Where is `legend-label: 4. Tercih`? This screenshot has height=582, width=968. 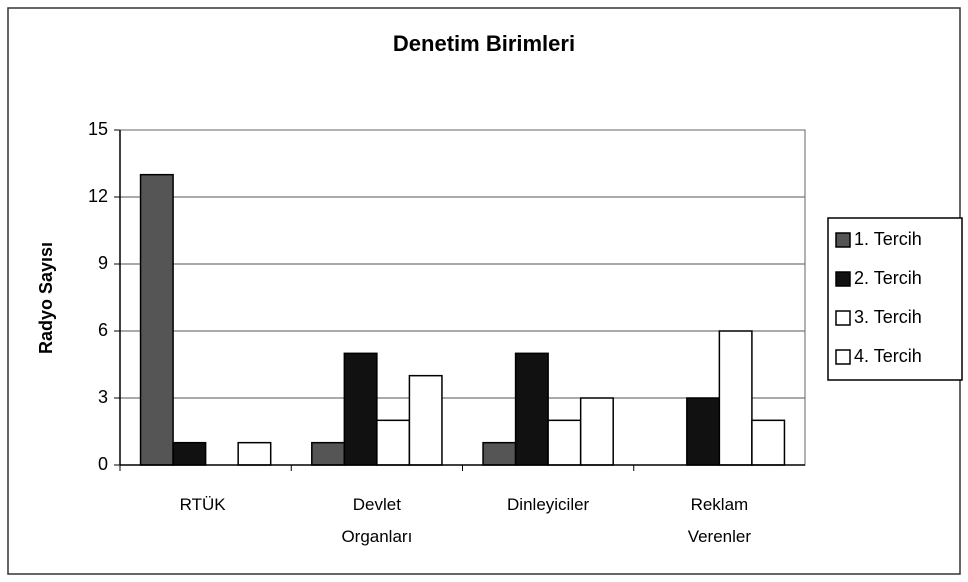 legend-label: 4. Tercih is located at coordinates (888, 356).